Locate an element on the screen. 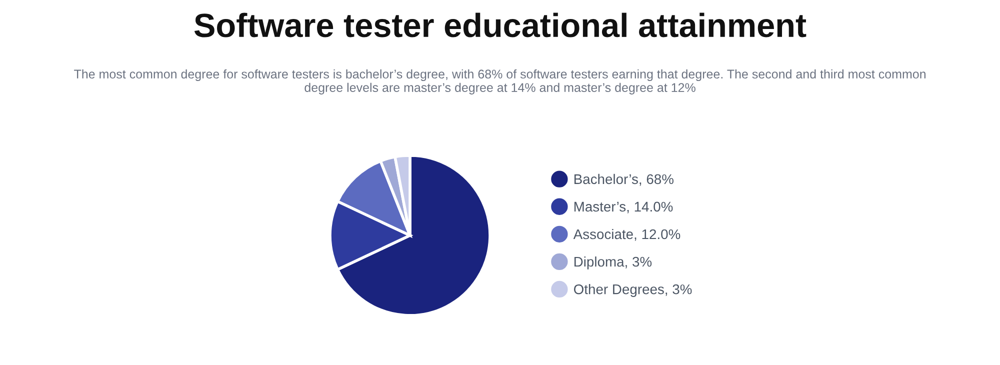  chart-title: Software tester educational attainment is located at coordinates (500, 25).